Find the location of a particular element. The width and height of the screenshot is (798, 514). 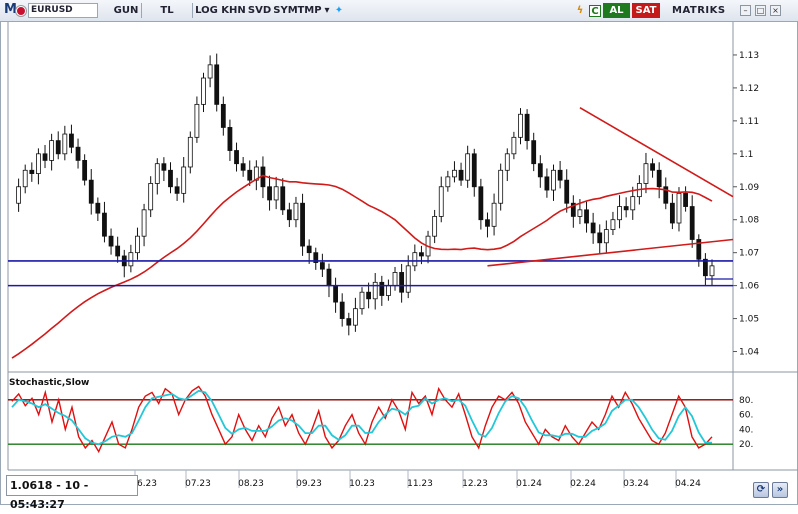

x-tick-label: 09.23 is located at coordinates (309, 484).